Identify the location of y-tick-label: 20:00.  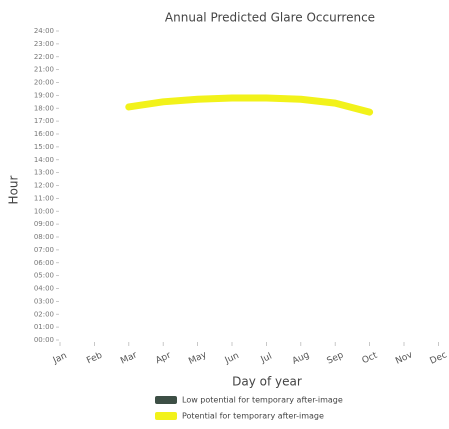
(44, 83).